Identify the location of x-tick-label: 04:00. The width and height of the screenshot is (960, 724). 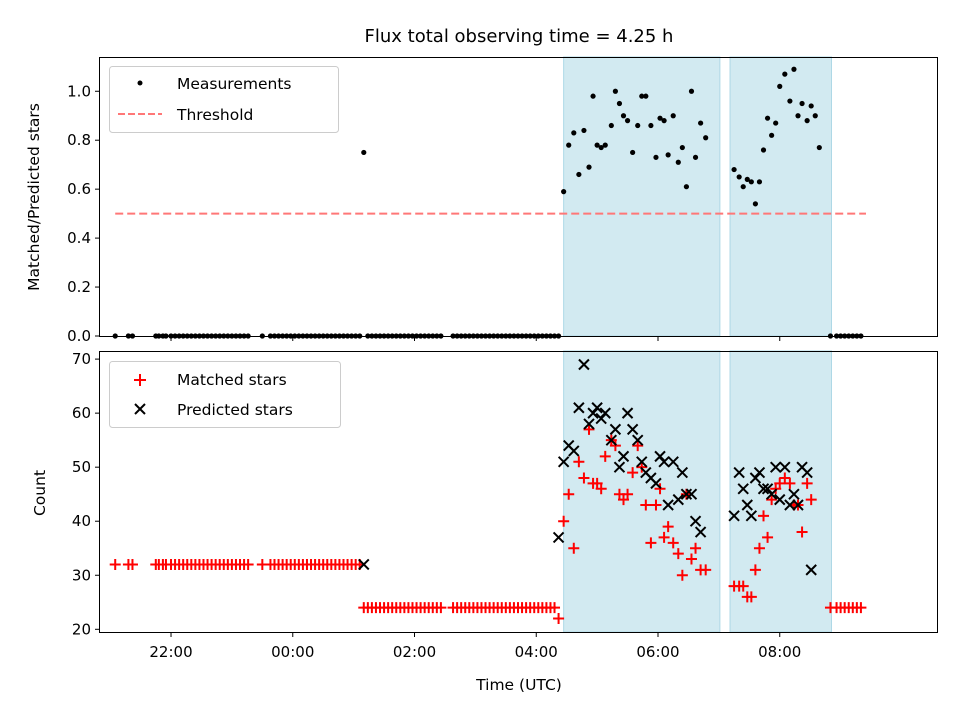
(536, 652).